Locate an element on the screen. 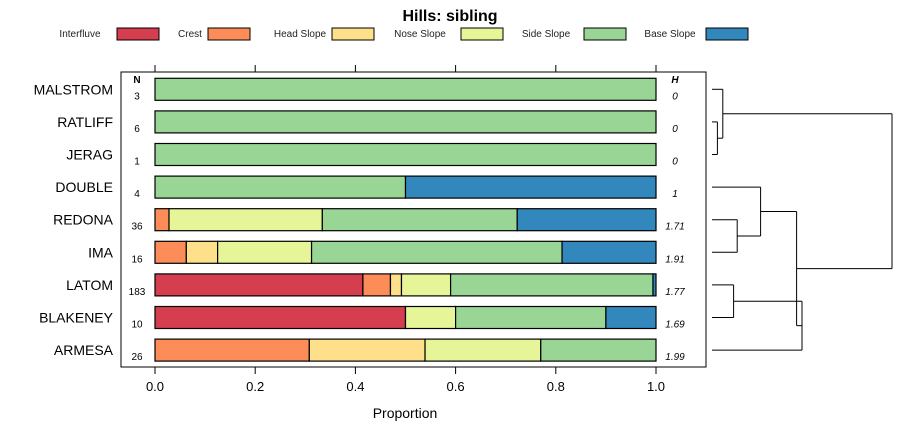 This screenshot has width=900, height=440. bar-row-latom: LATOM 183 1.77 is located at coordinates (375, 285).